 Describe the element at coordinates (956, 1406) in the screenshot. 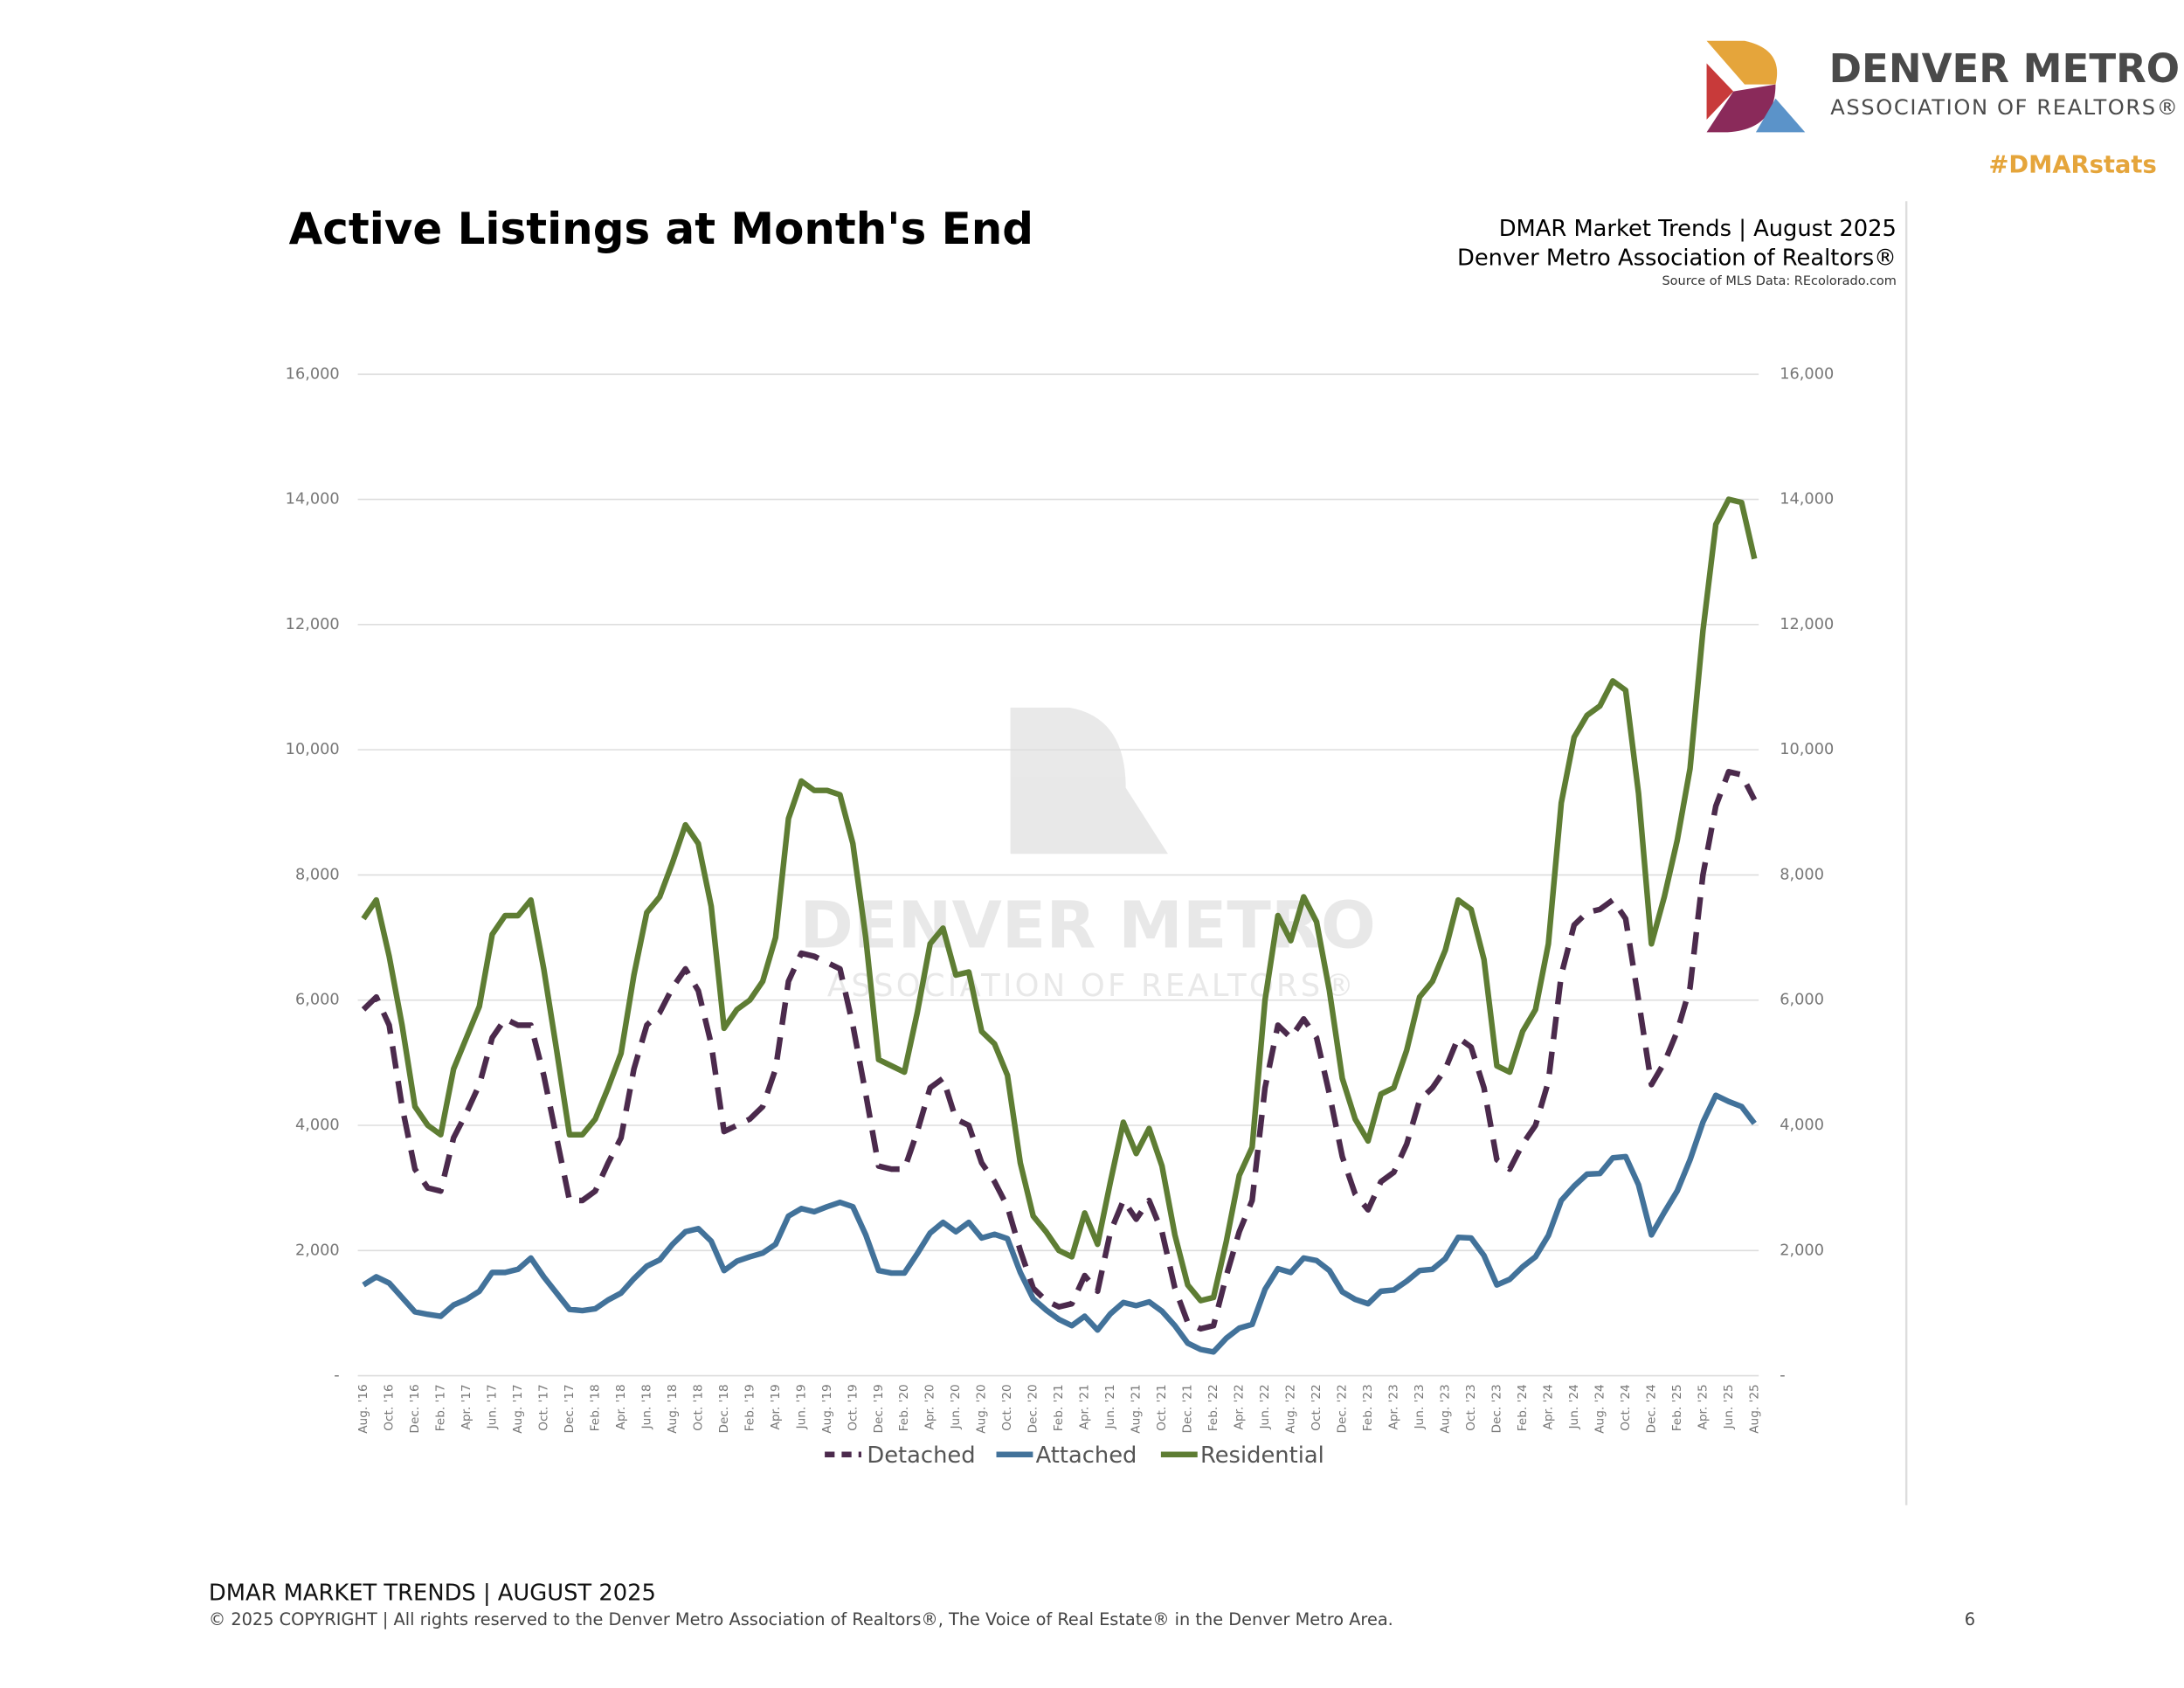

I see `x-tick-label: Jun. '20` at that location.